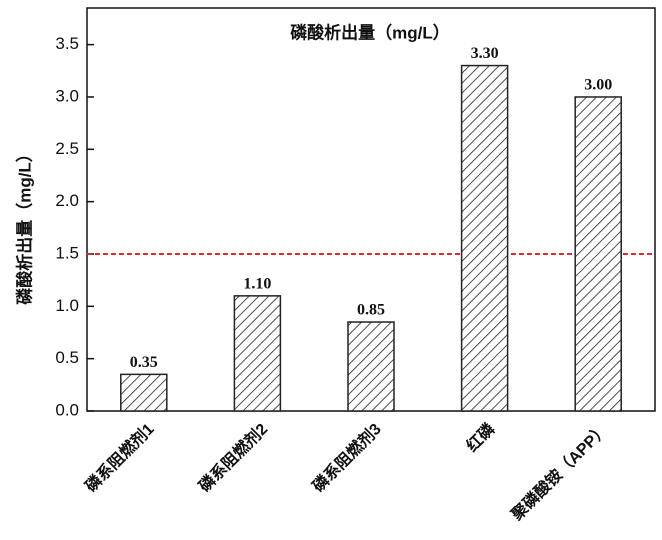 The width and height of the screenshot is (662, 540). I want to click on data-label: 0.35, so click(144, 362).